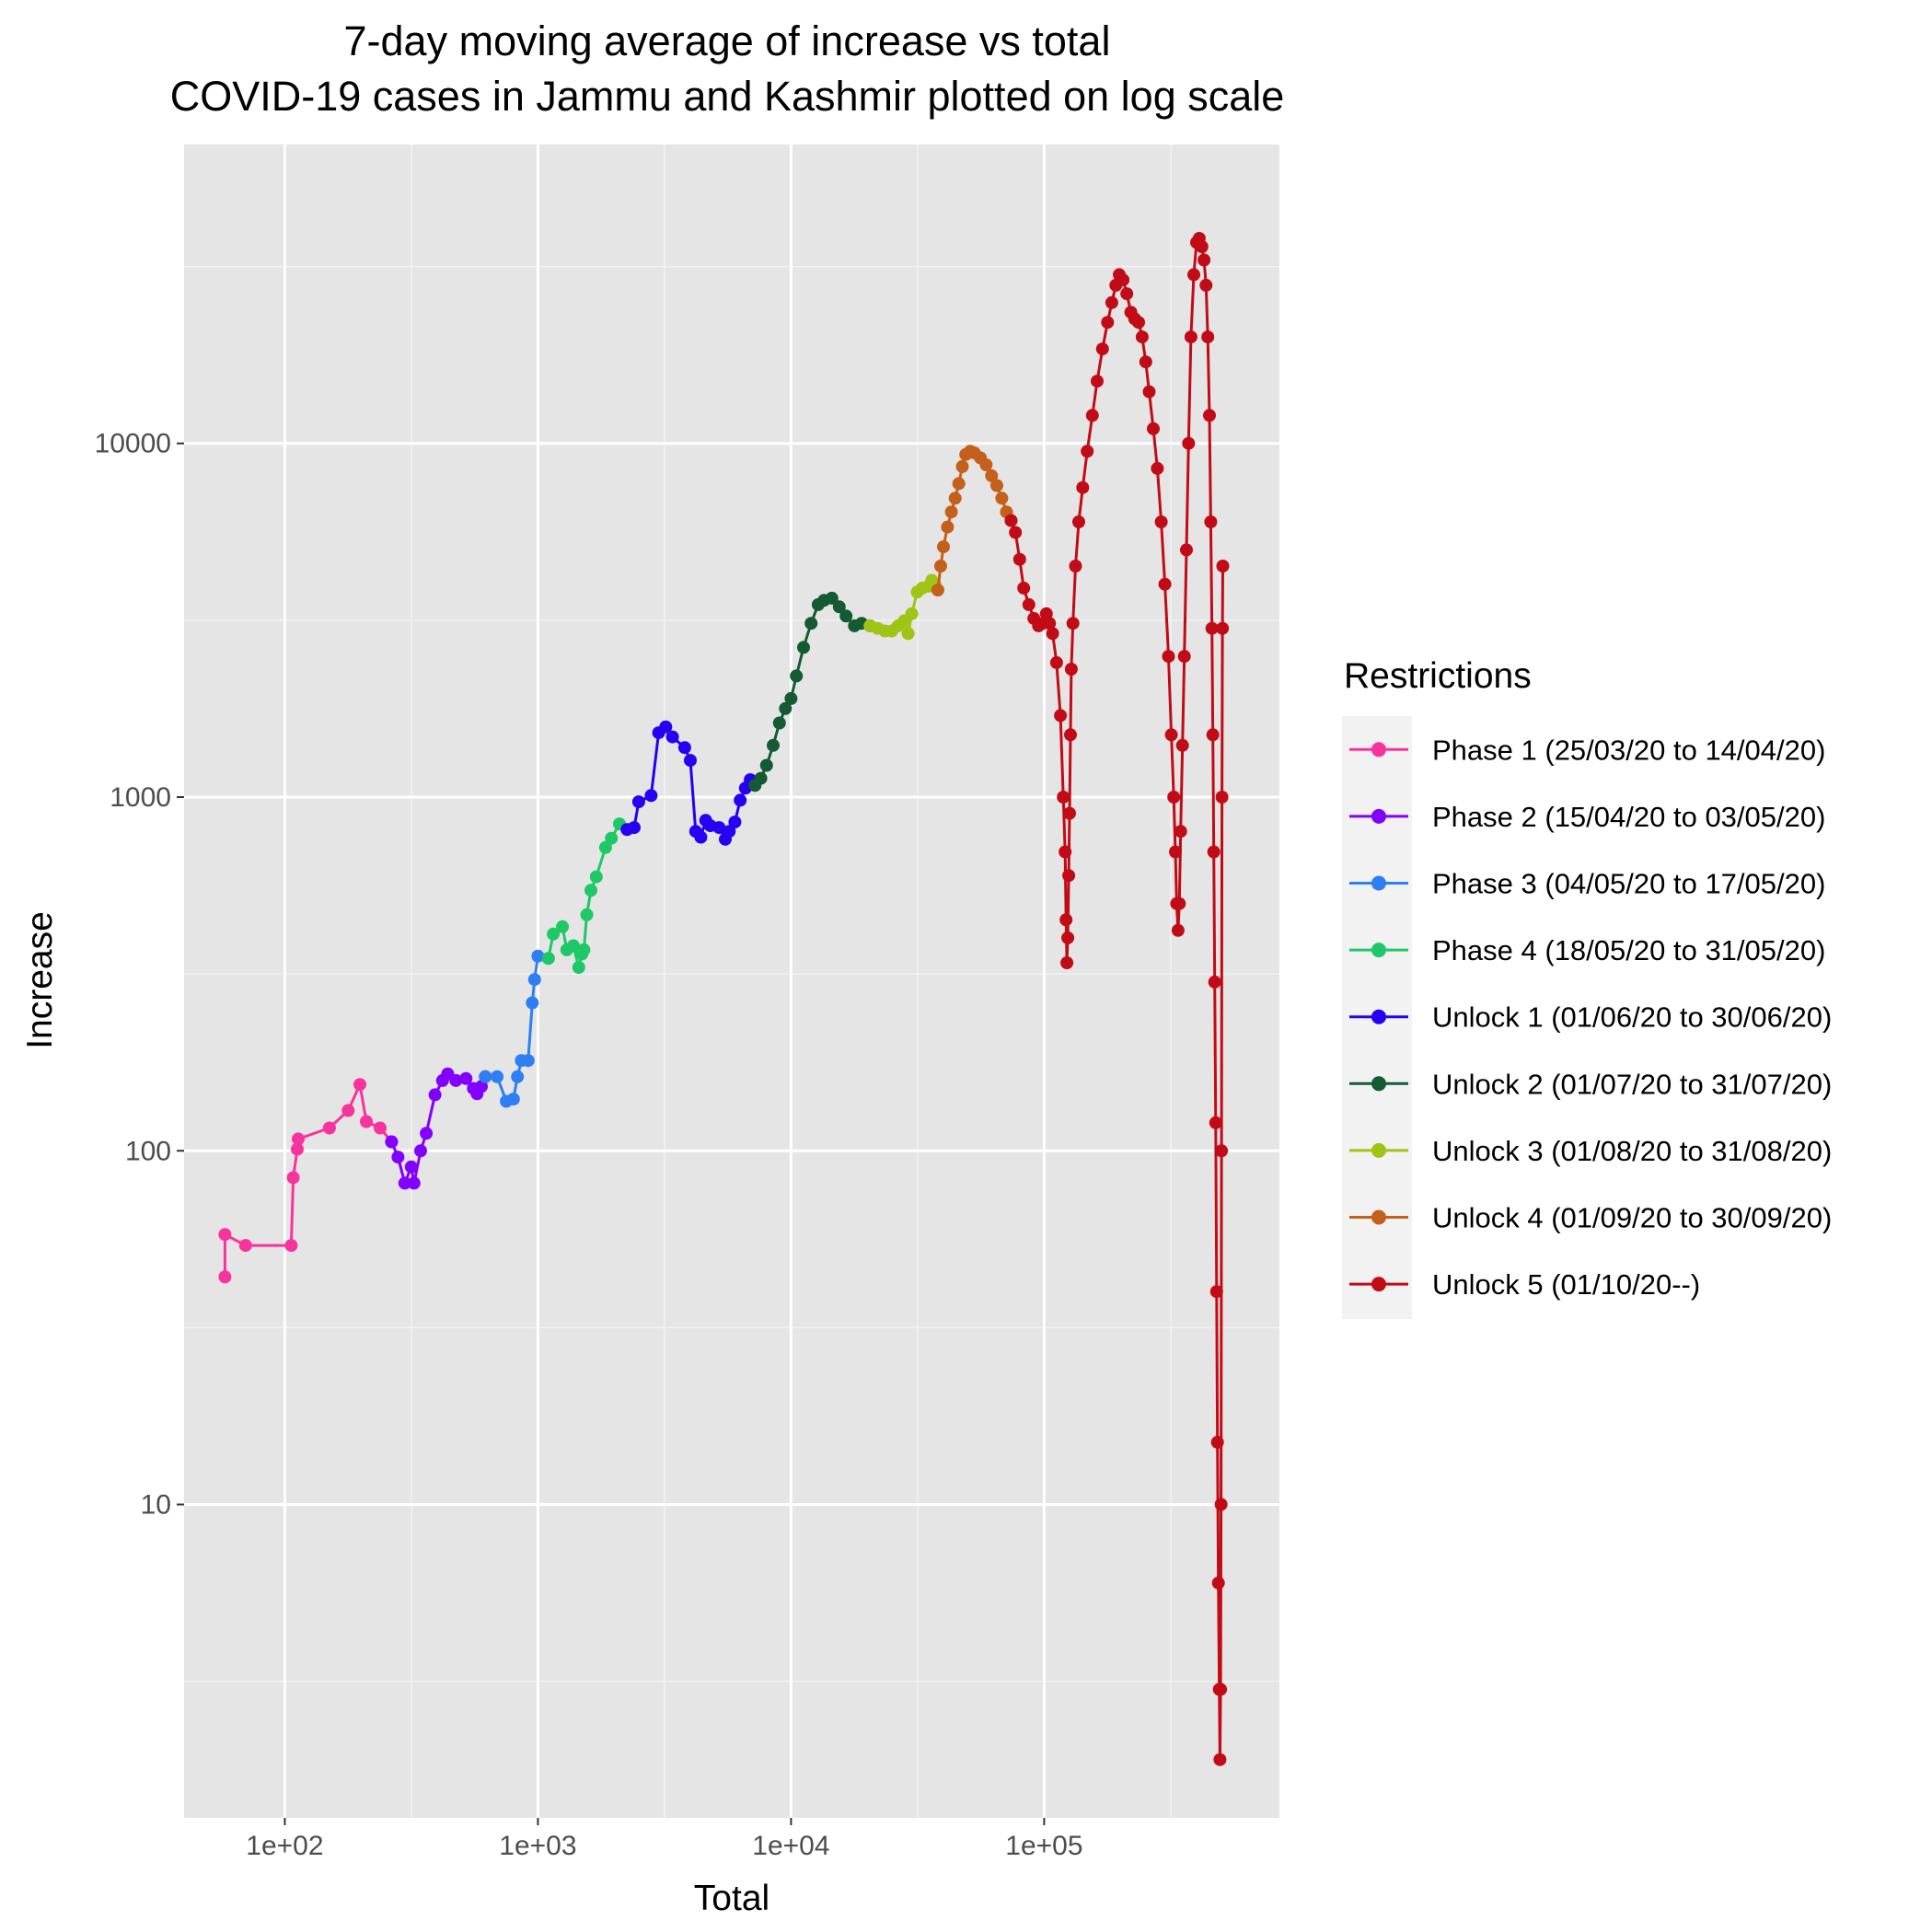  What do you see at coordinates (284, 1846) in the screenshot?
I see `x-tick-label: 1e+02` at bounding box center [284, 1846].